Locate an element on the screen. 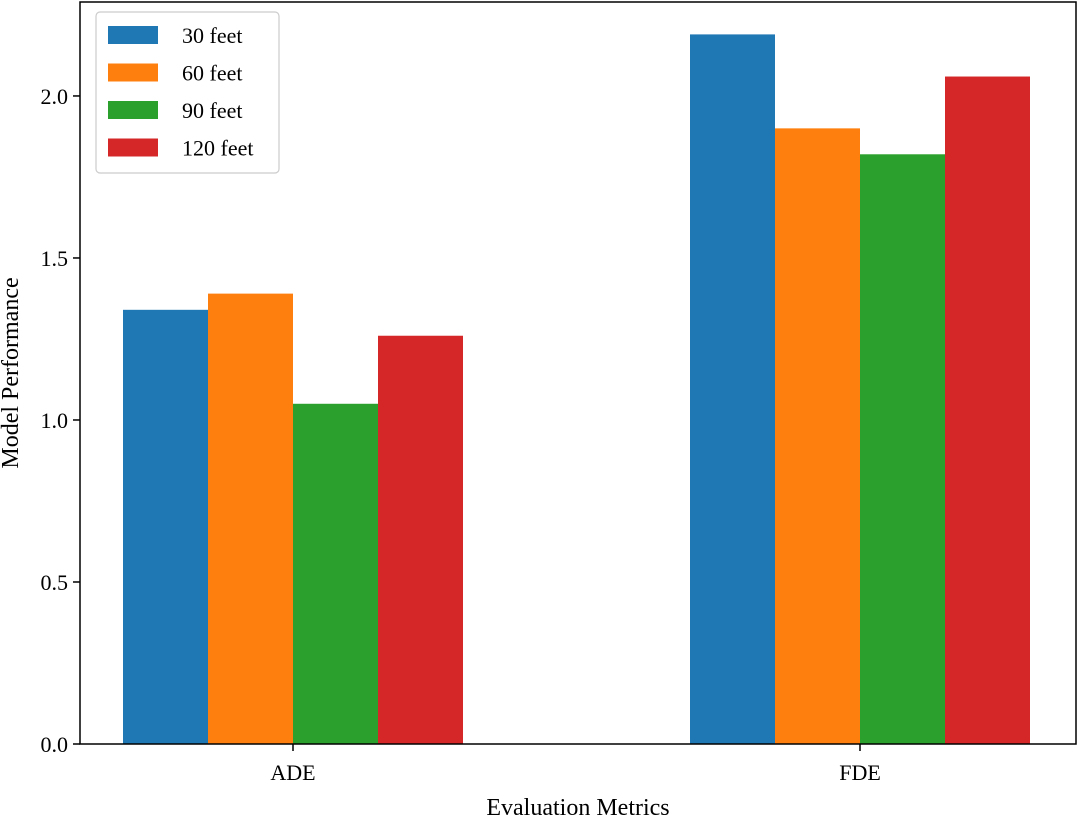  bar-30-feet-FDE is located at coordinates (732, 389).